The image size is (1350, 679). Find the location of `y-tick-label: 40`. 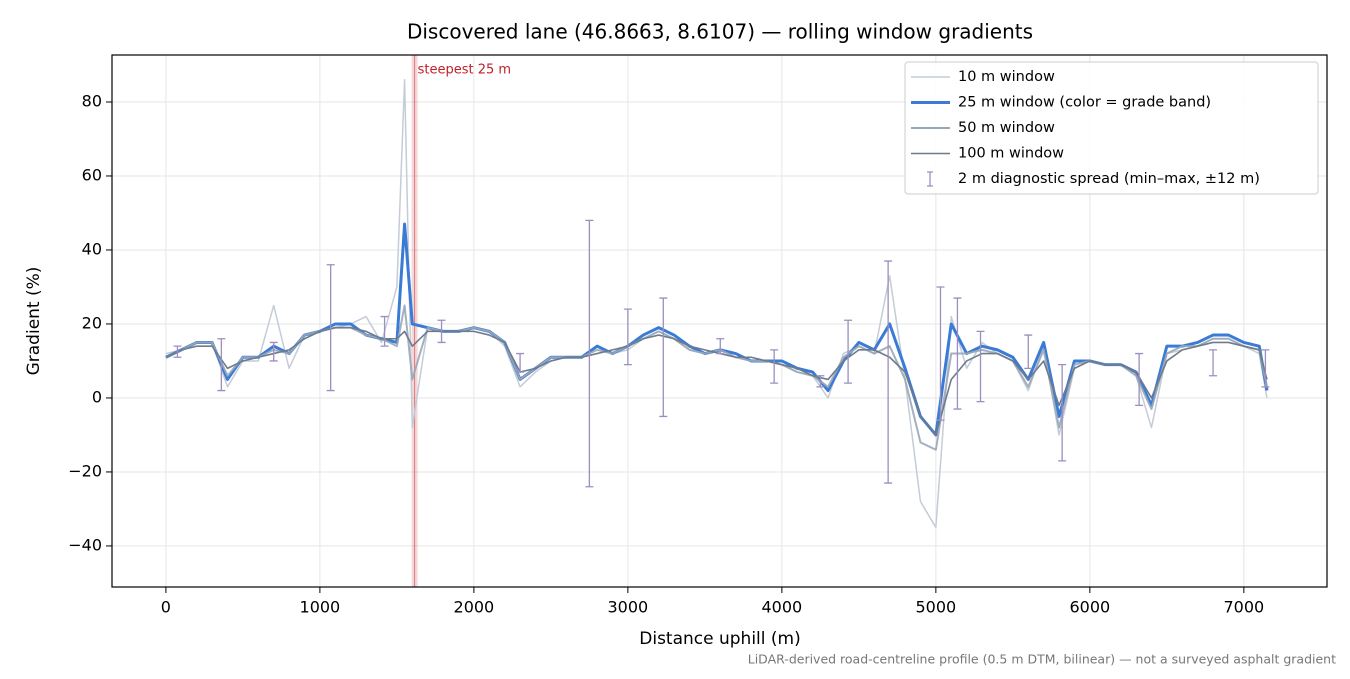

y-tick-label: 40 is located at coordinates (92, 248).